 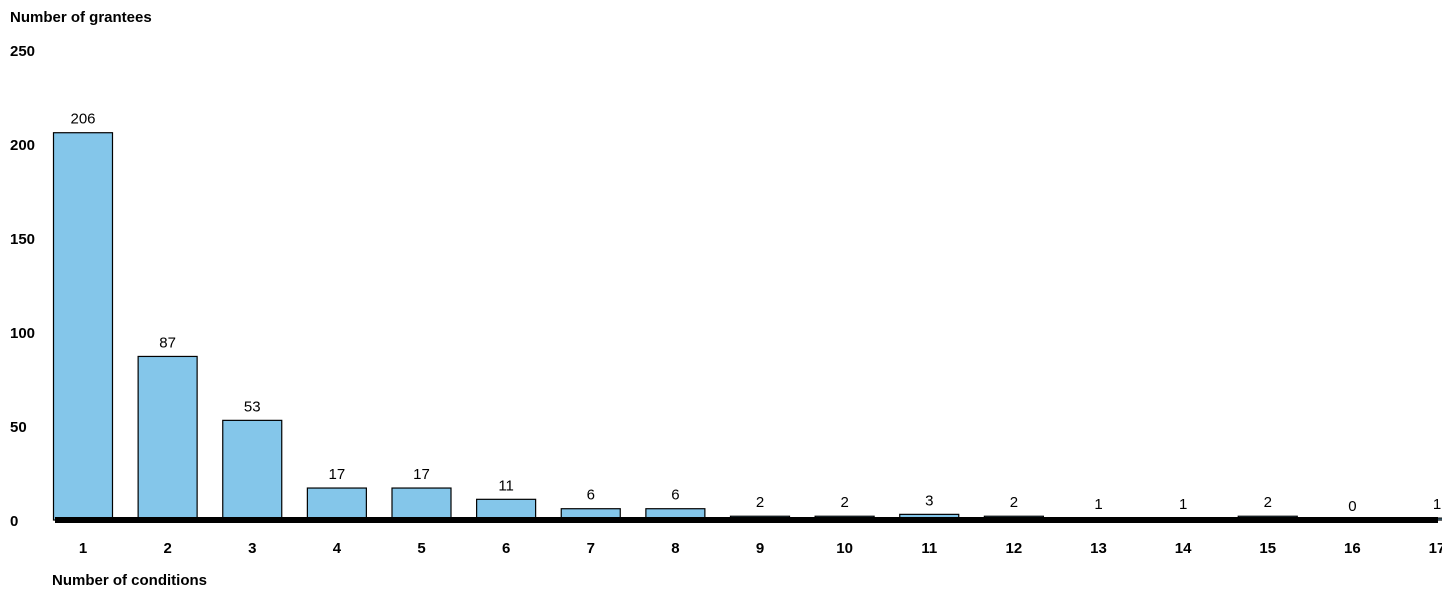 I want to click on y-tick-label: 150, so click(x=22, y=239).